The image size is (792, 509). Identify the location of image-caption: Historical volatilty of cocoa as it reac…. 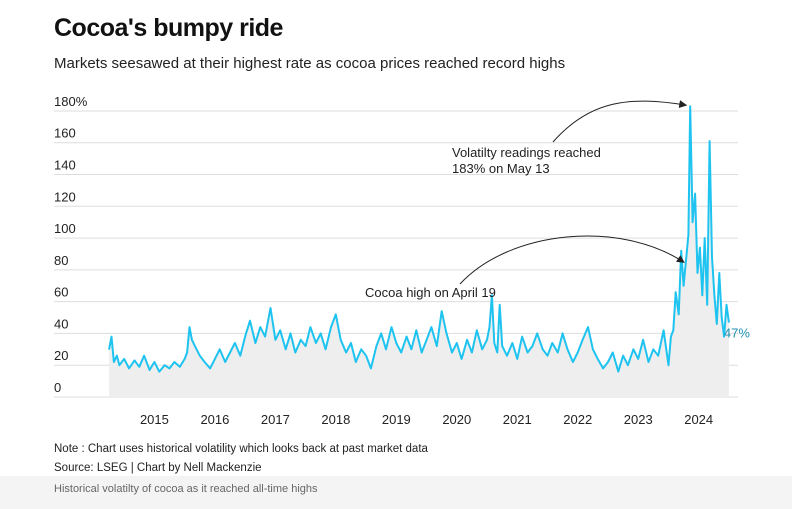
(186, 489).